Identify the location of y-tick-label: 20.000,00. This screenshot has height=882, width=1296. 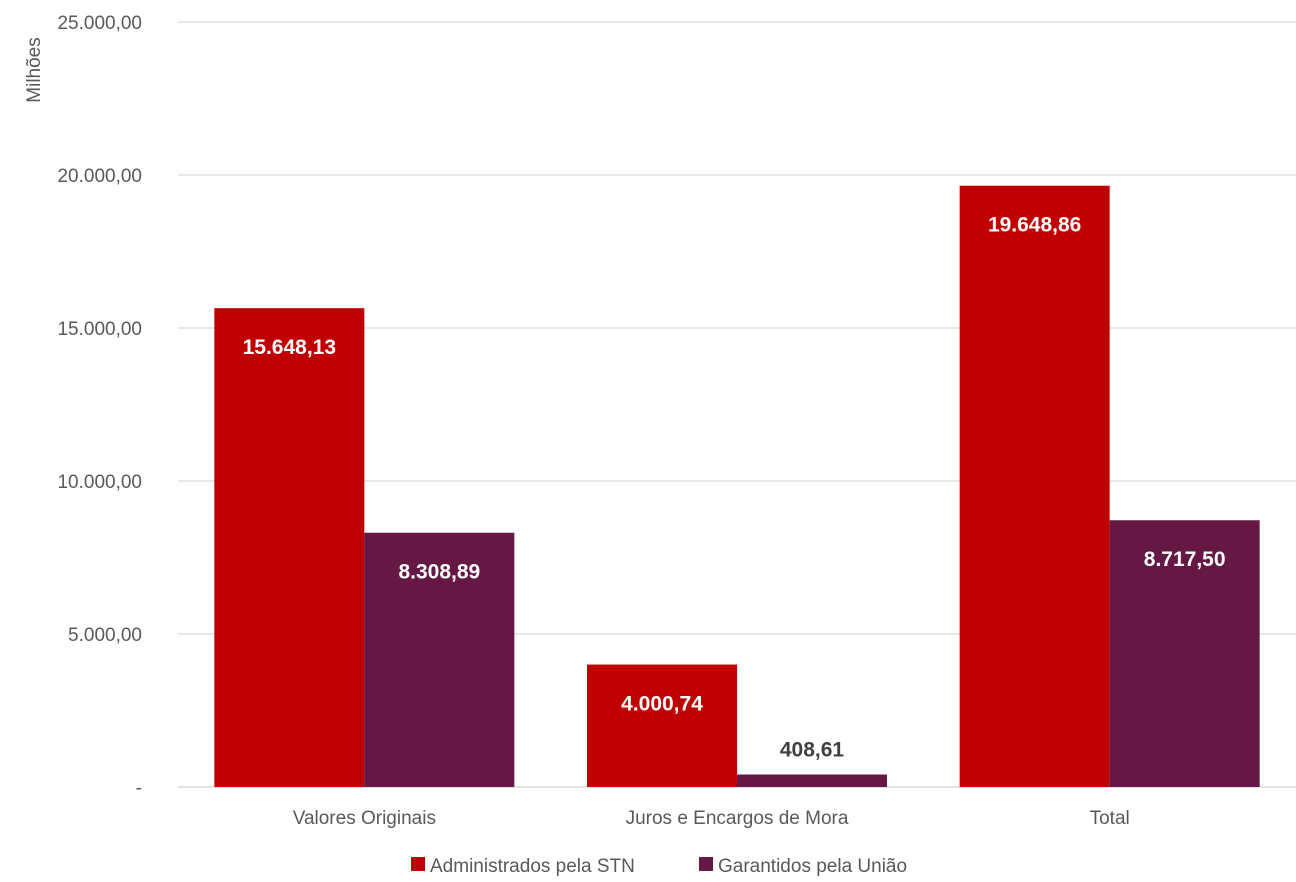
(99, 176).